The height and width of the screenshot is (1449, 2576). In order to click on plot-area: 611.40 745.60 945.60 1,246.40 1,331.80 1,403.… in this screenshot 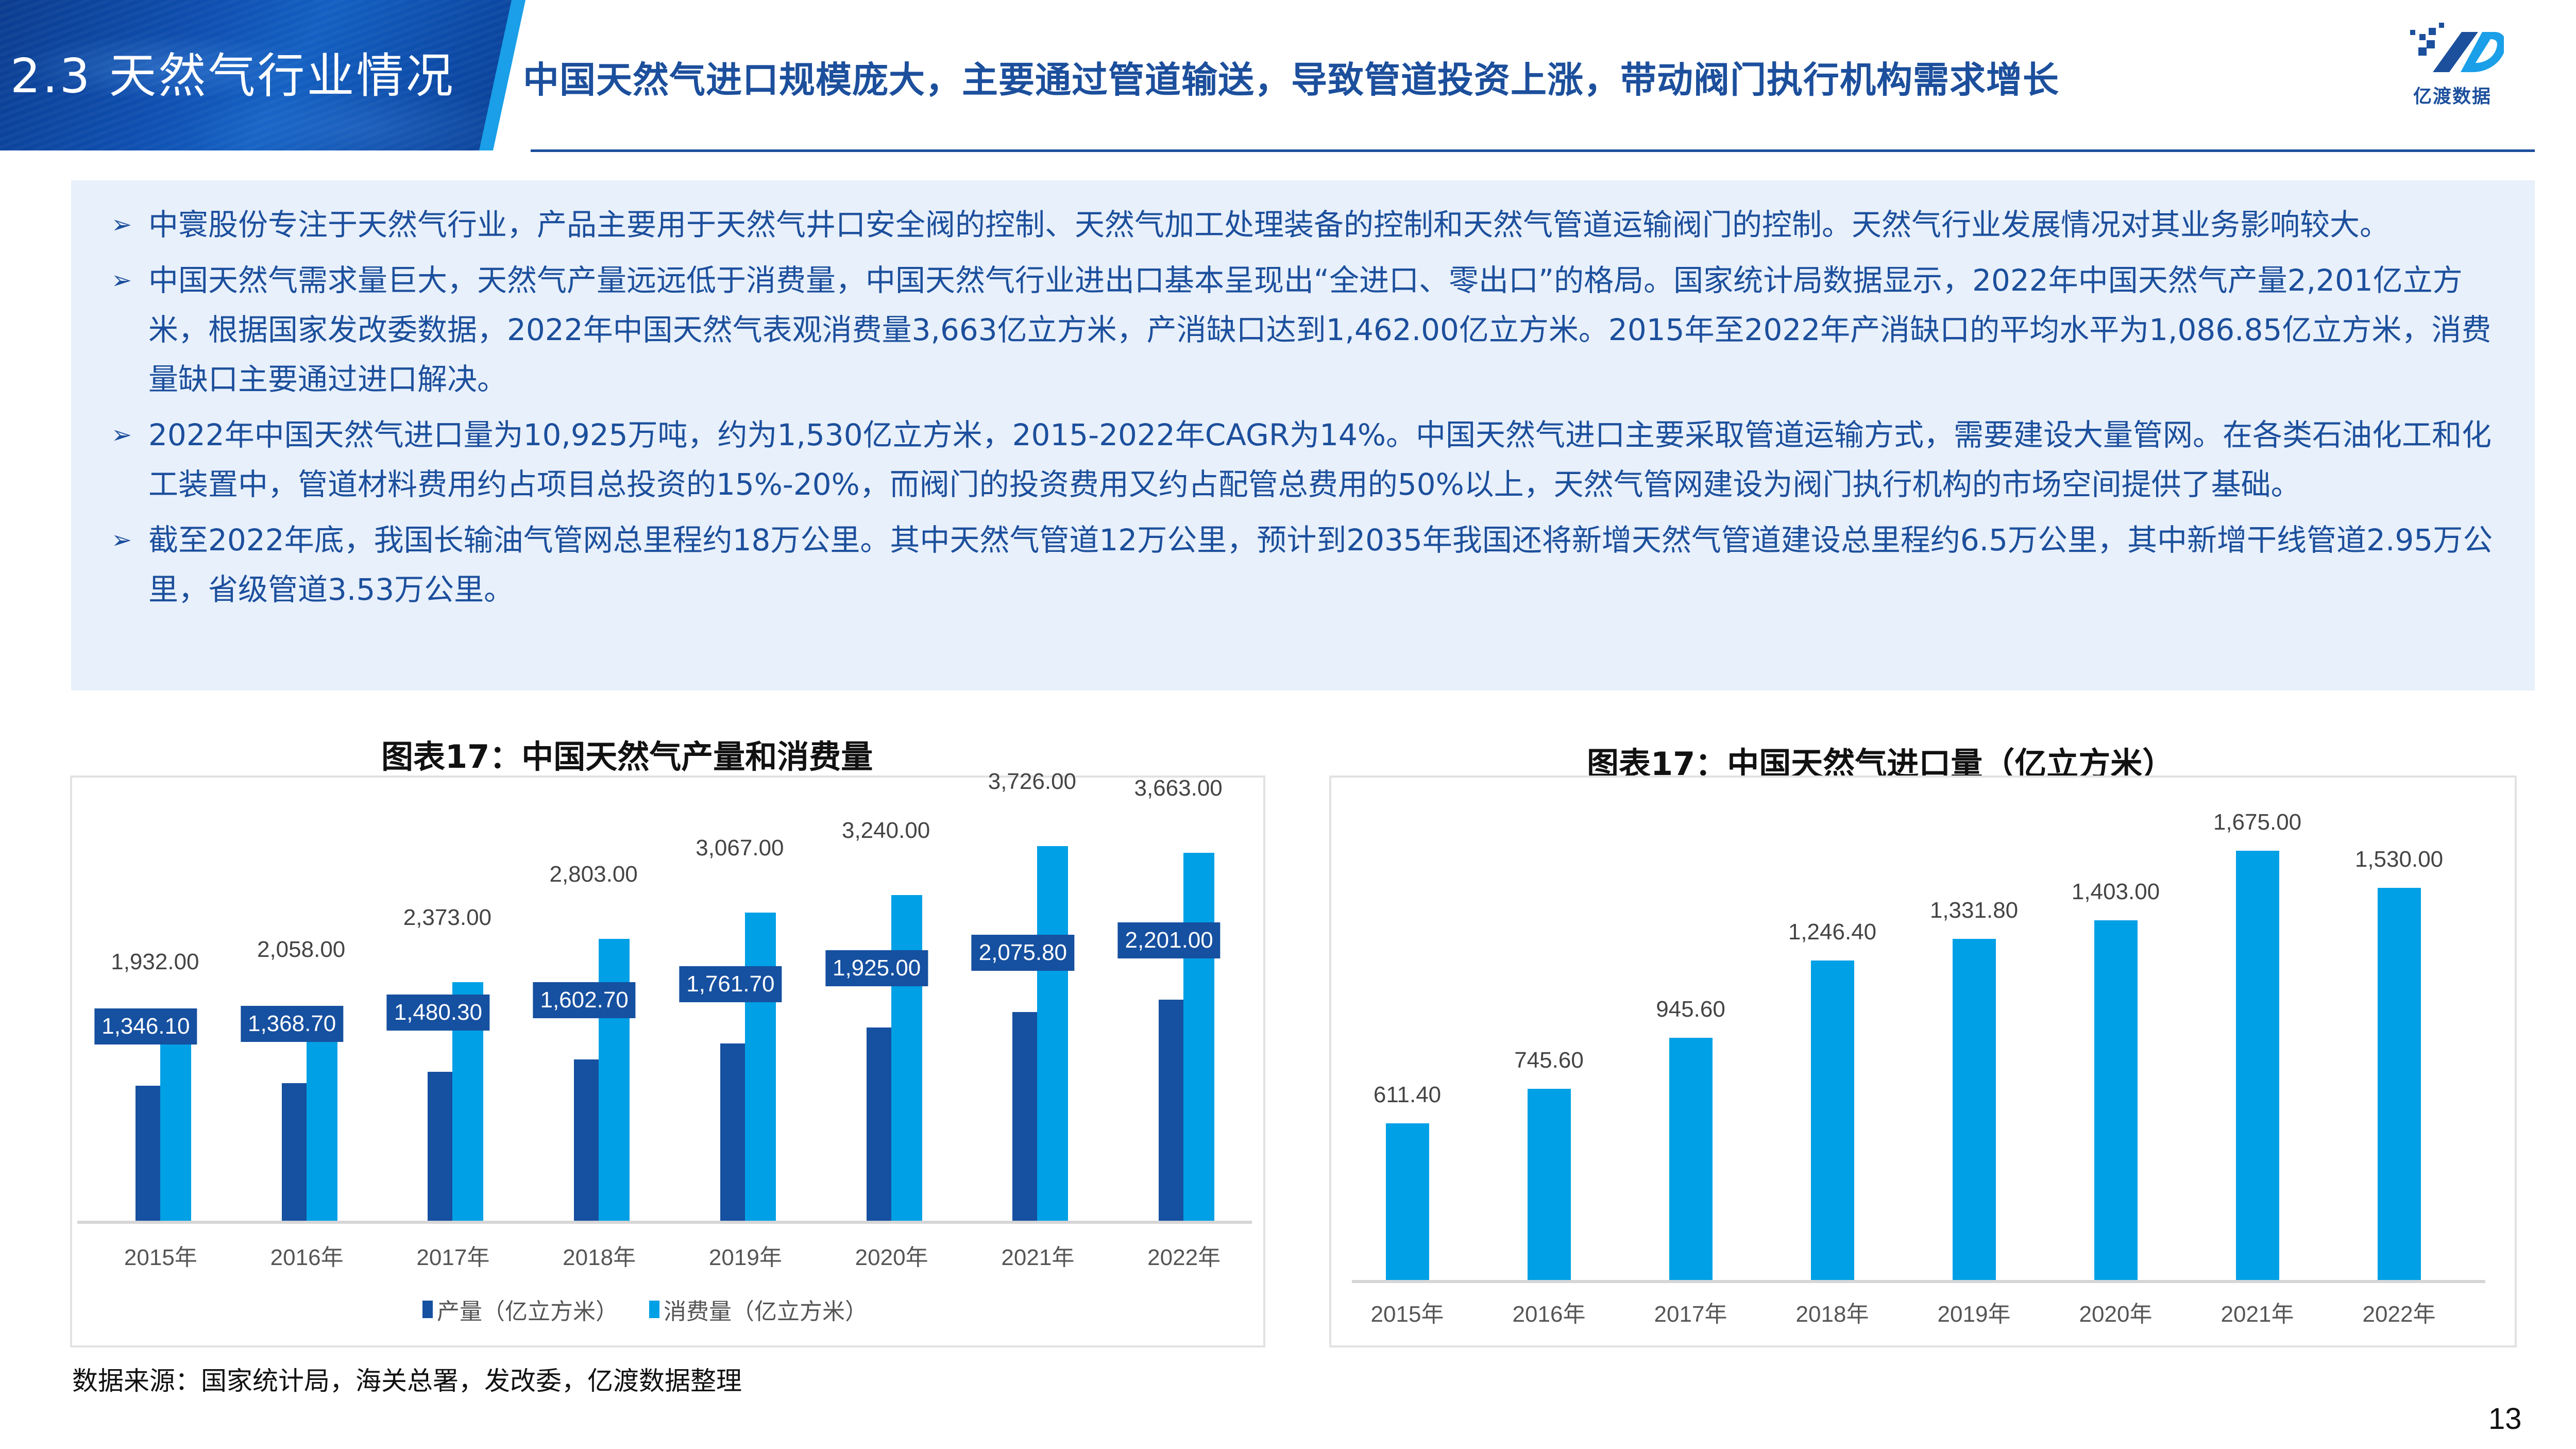, I will do `click(1918, 1045)`.